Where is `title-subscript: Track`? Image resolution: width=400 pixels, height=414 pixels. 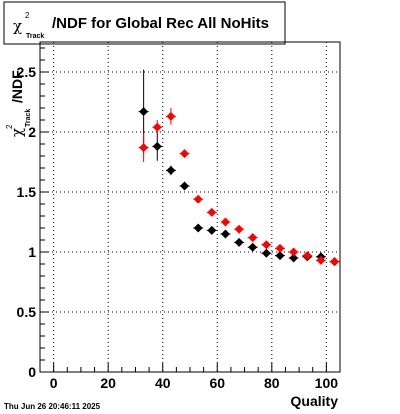 title-subscript: Track is located at coordinates (35, 36).